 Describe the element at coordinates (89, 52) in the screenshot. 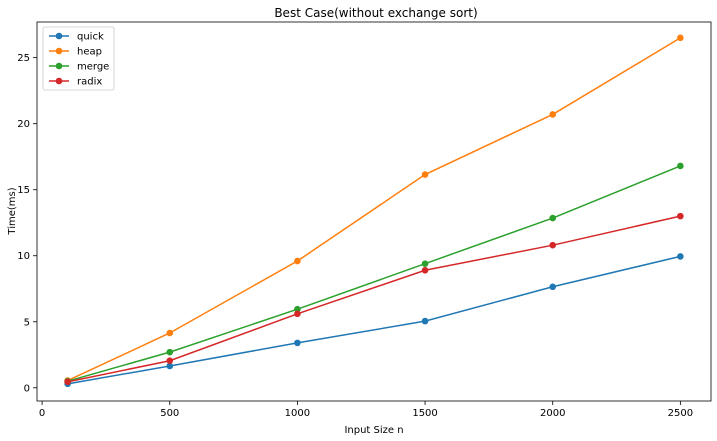

I see `legend-heap-label: heap` at that location.